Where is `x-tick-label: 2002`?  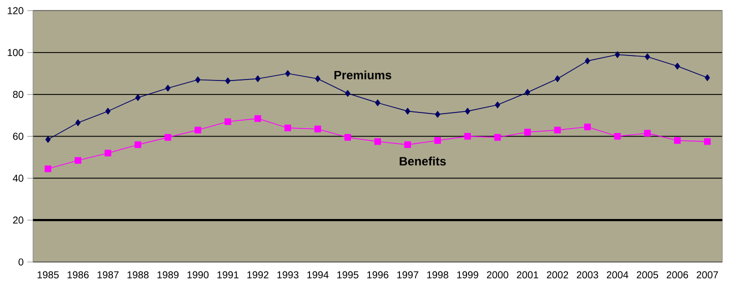 x-tick-label: 2002 is located at coordinates (557, 274).